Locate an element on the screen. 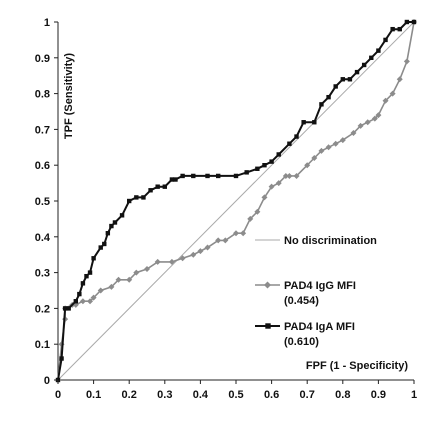 The image size is (443, 425). y-tick-label: 0.9 is located at coordinates (42, 59).